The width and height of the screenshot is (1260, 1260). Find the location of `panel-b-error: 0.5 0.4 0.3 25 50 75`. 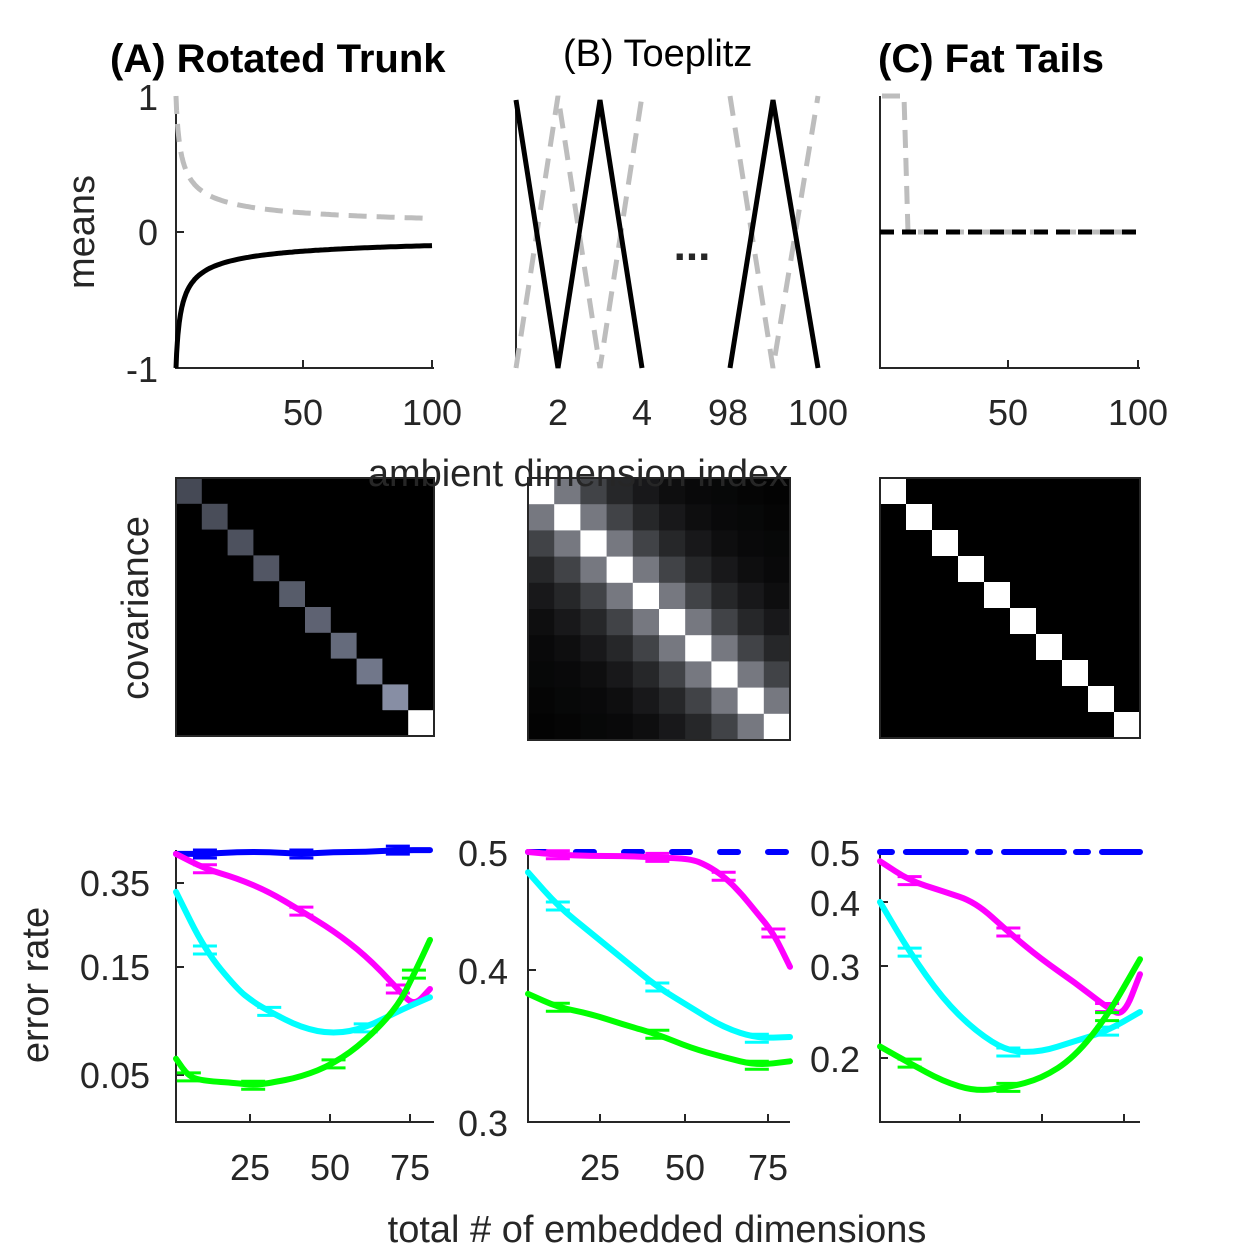

panel-b-error: 0.5 0.4 0.3 25 50 75 is located at coordinates (625, 1010).